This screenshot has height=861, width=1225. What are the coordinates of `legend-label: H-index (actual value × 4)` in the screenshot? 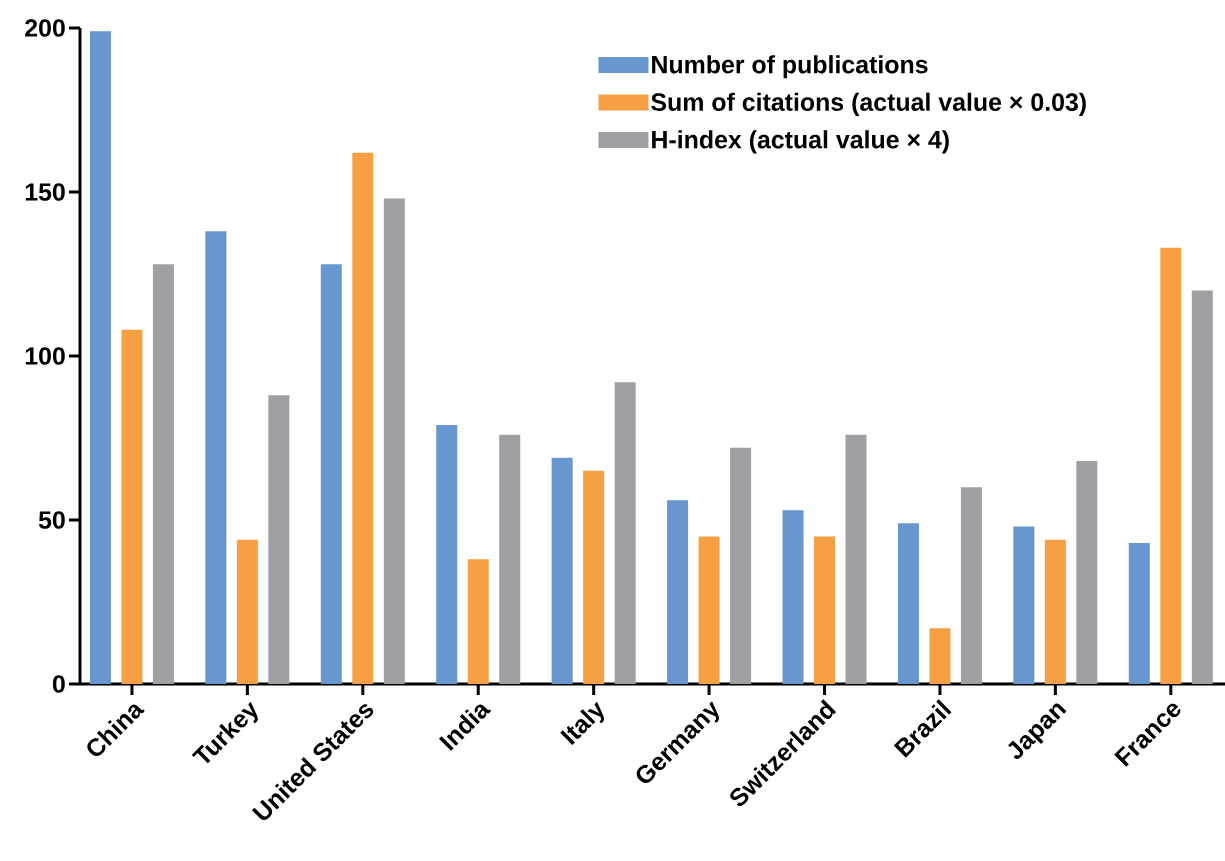 It's located at (800, 142).